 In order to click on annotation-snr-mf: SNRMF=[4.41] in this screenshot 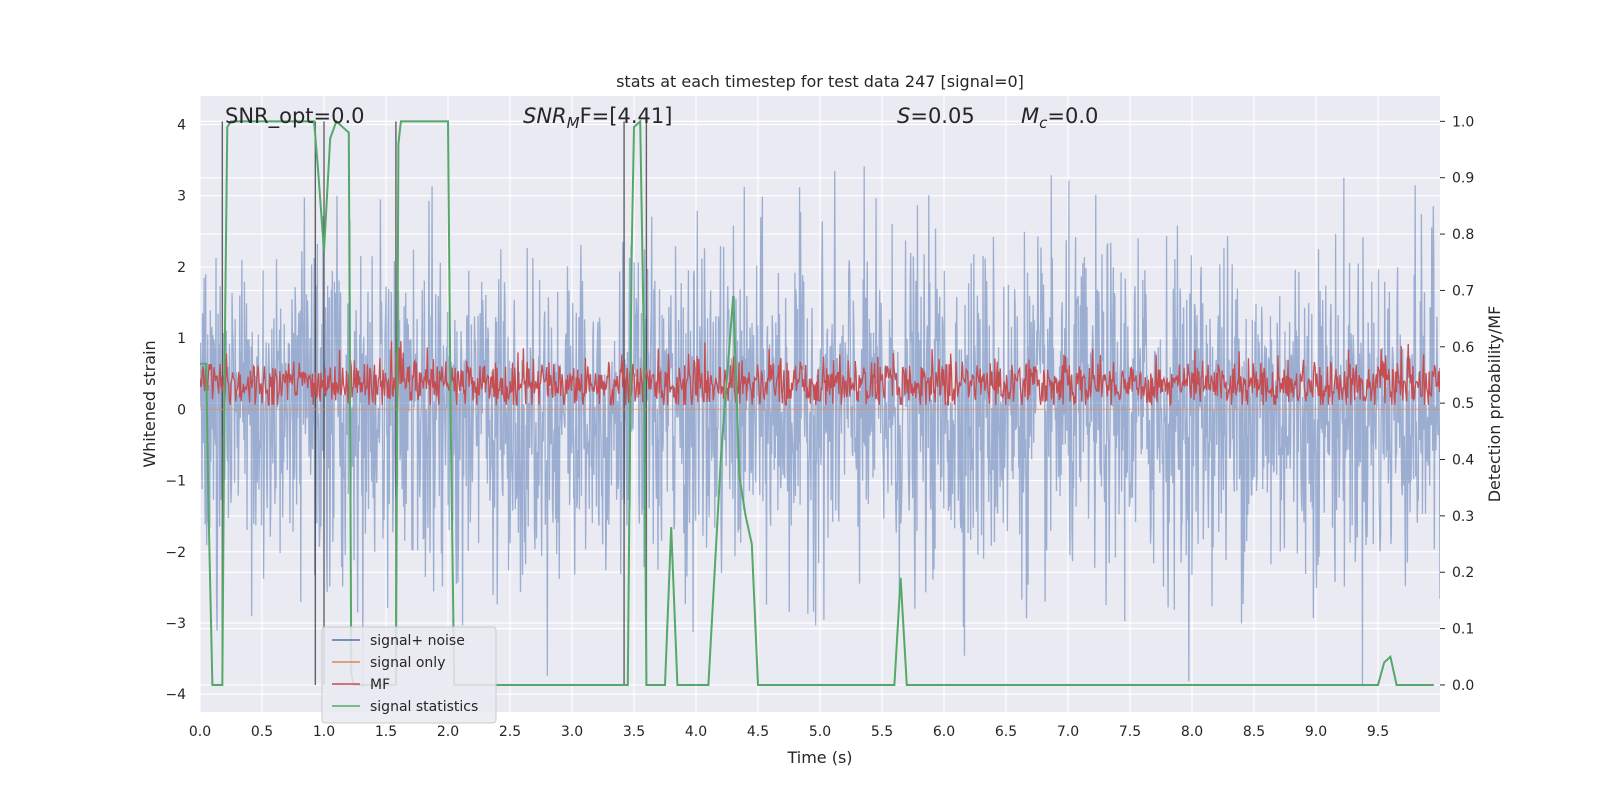, I will do `click(597, 118)`.